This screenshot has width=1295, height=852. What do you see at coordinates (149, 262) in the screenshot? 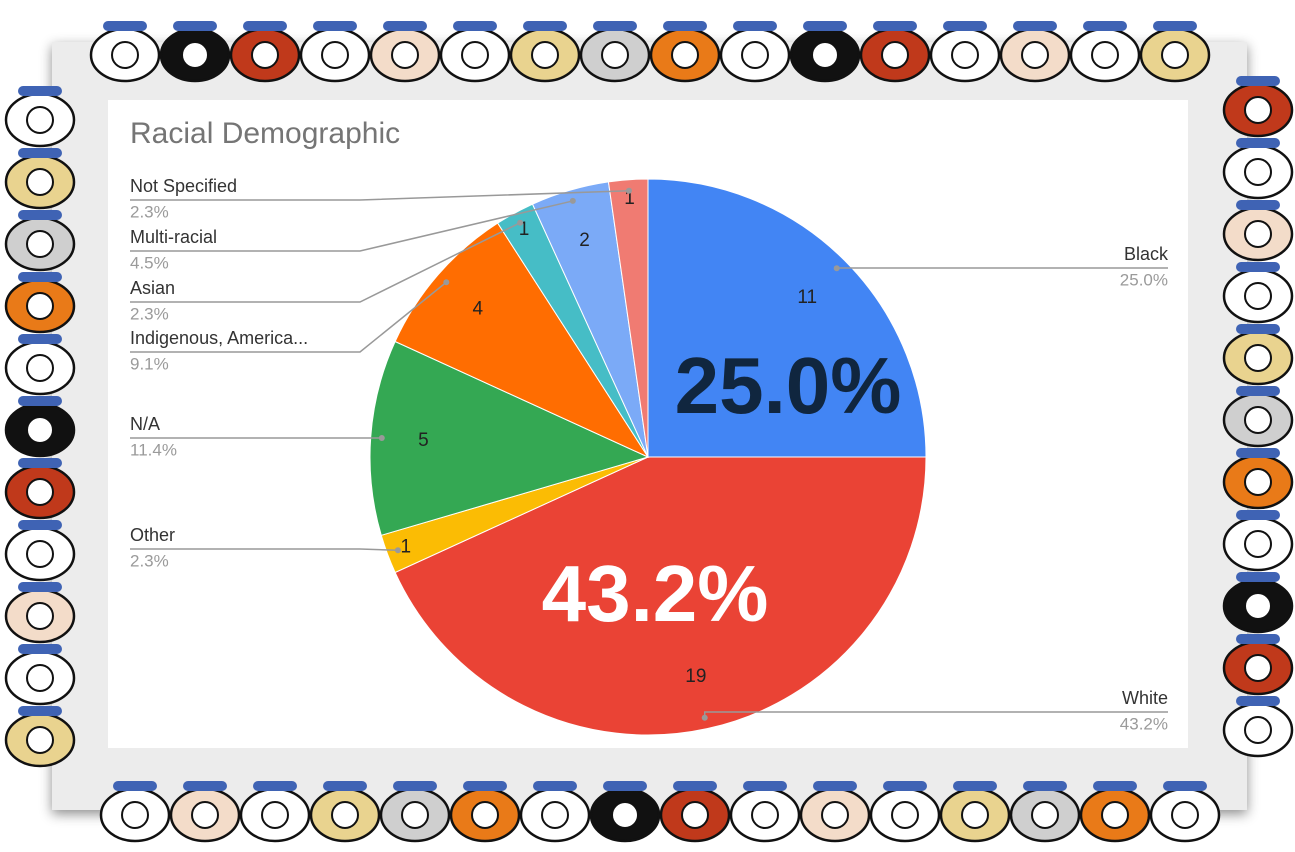
I see `percent-label: 4.5%` at bounding box center [149, 262].